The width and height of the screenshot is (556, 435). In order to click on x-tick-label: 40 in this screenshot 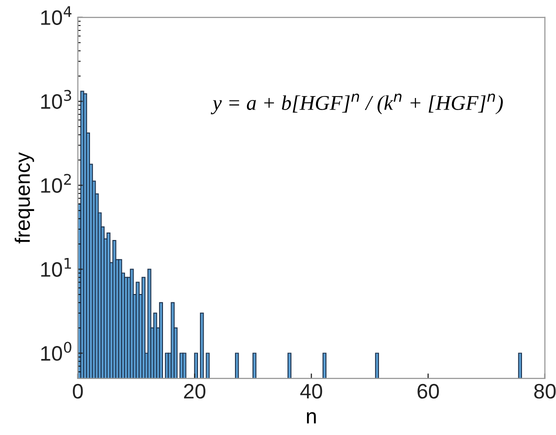, I will do `click(311, 391)`.